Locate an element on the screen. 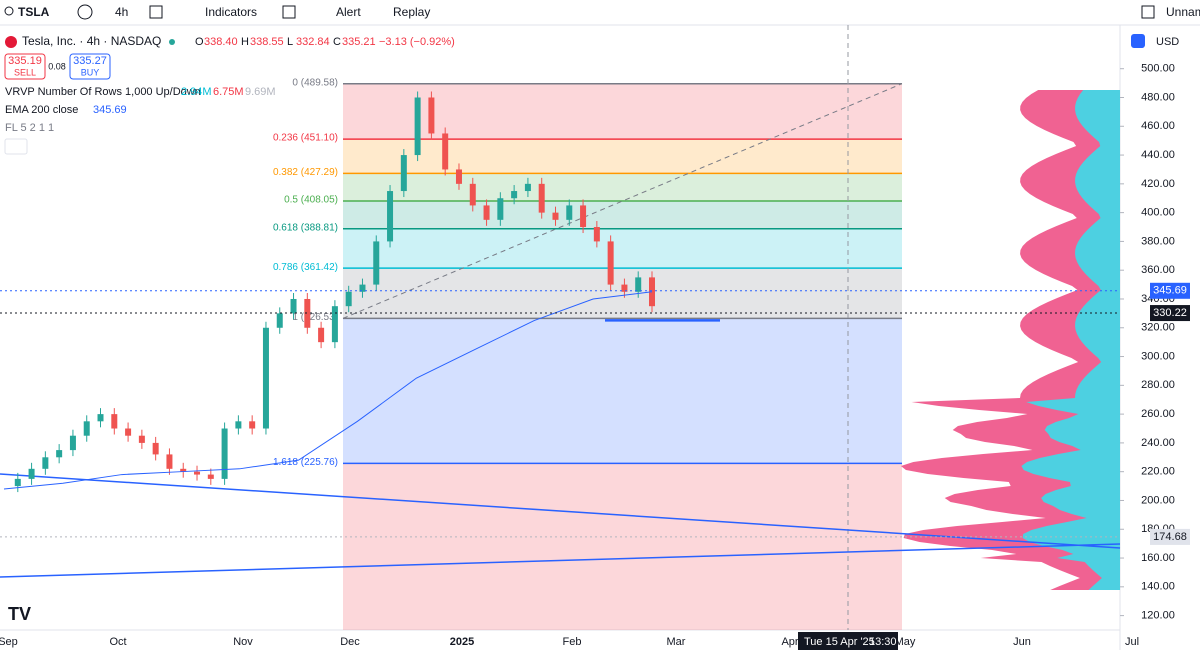 The image size is (1200, 655). buy-box is located at coordinates (90, 66).